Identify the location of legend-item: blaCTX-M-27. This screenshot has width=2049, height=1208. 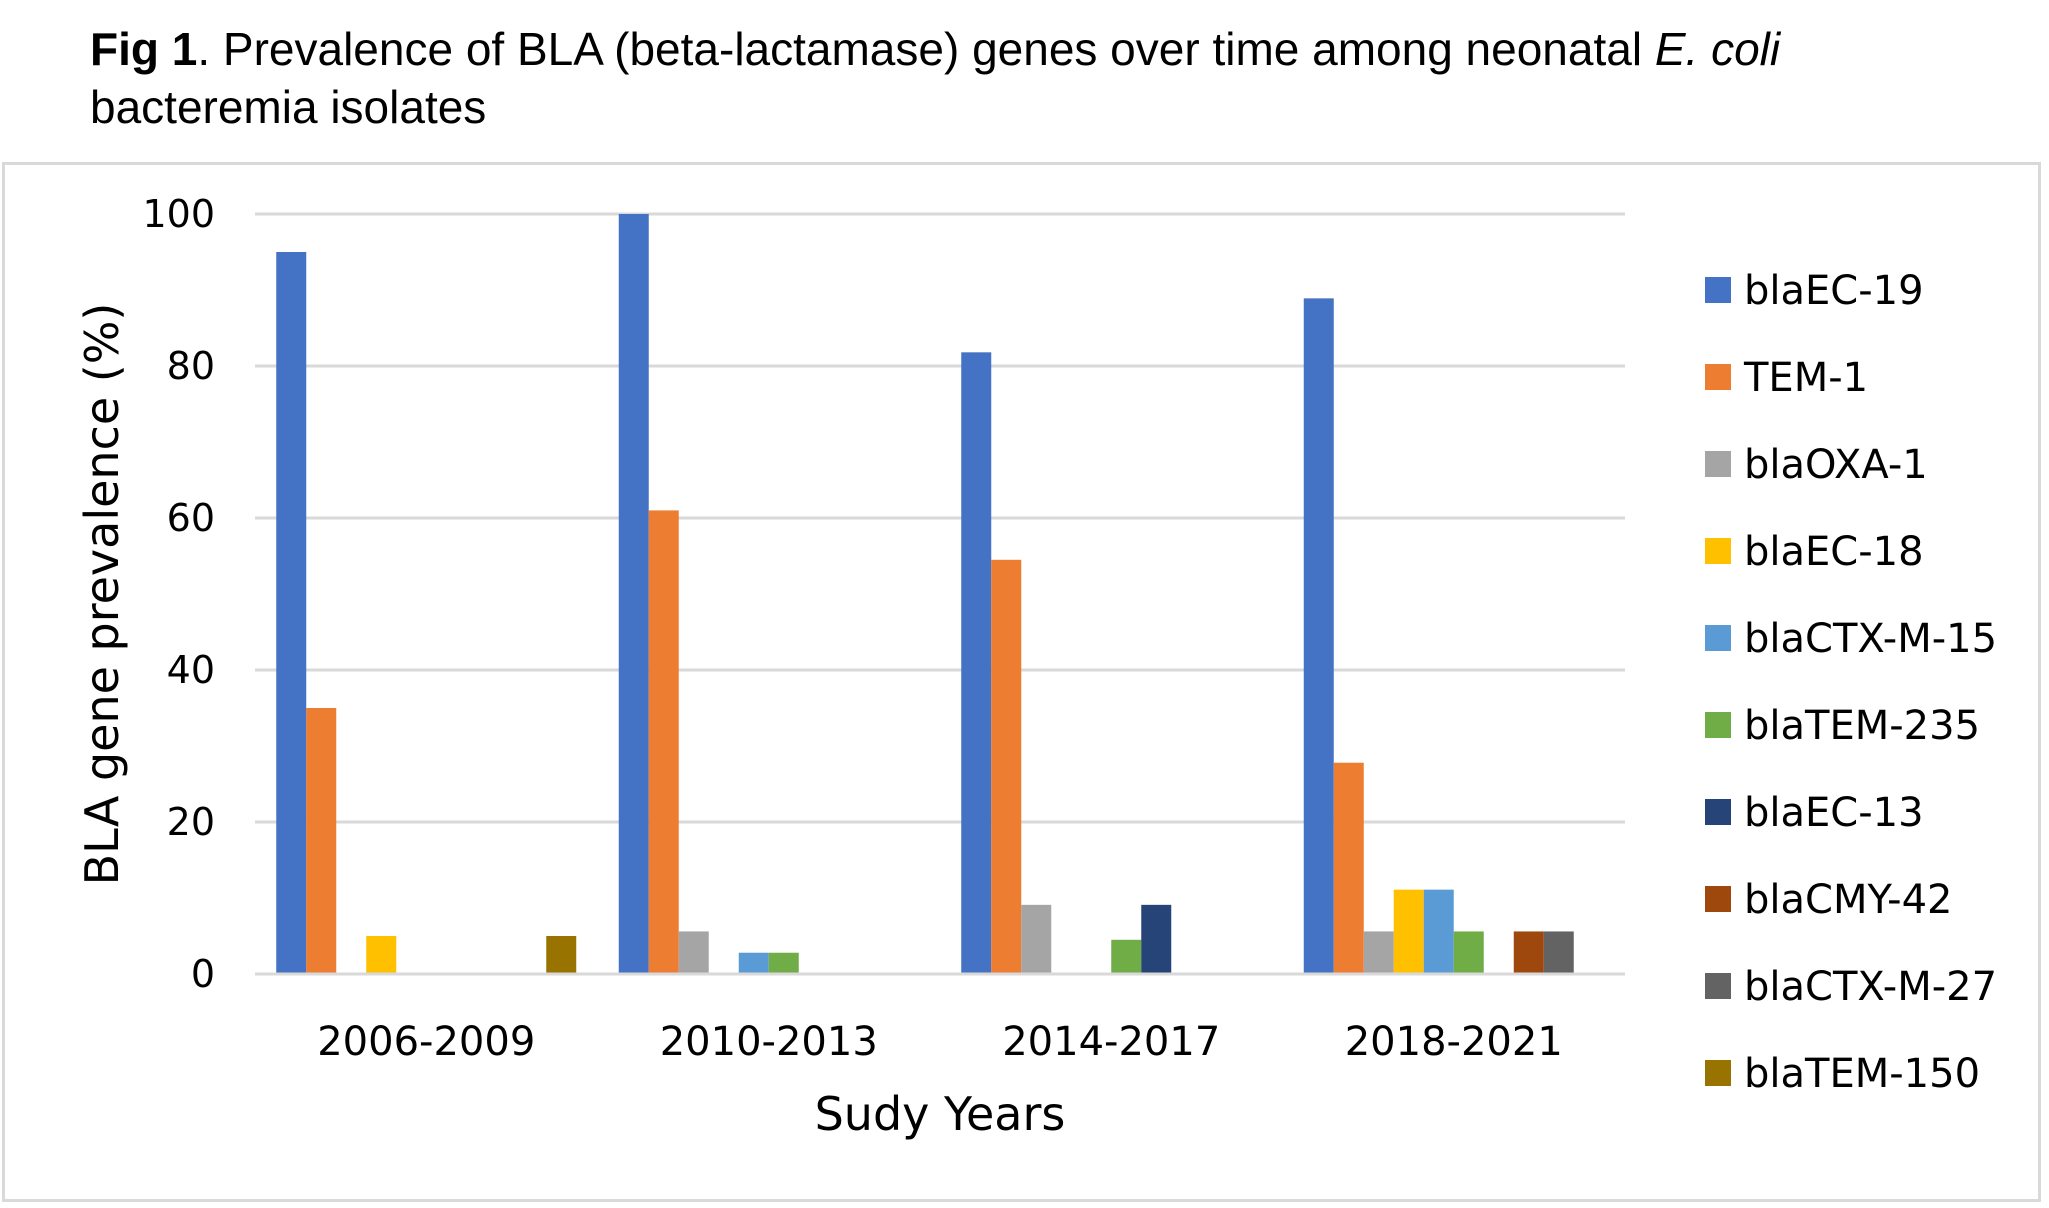
(1851, 987).